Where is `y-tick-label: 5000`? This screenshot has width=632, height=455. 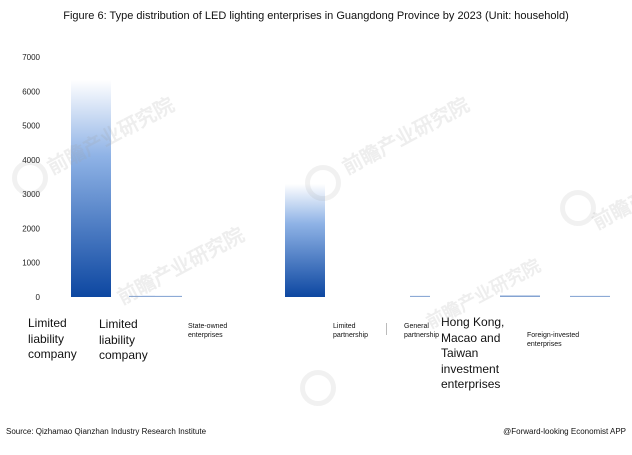 y-tick-label: 5000 is located at coordinates (31, 126).